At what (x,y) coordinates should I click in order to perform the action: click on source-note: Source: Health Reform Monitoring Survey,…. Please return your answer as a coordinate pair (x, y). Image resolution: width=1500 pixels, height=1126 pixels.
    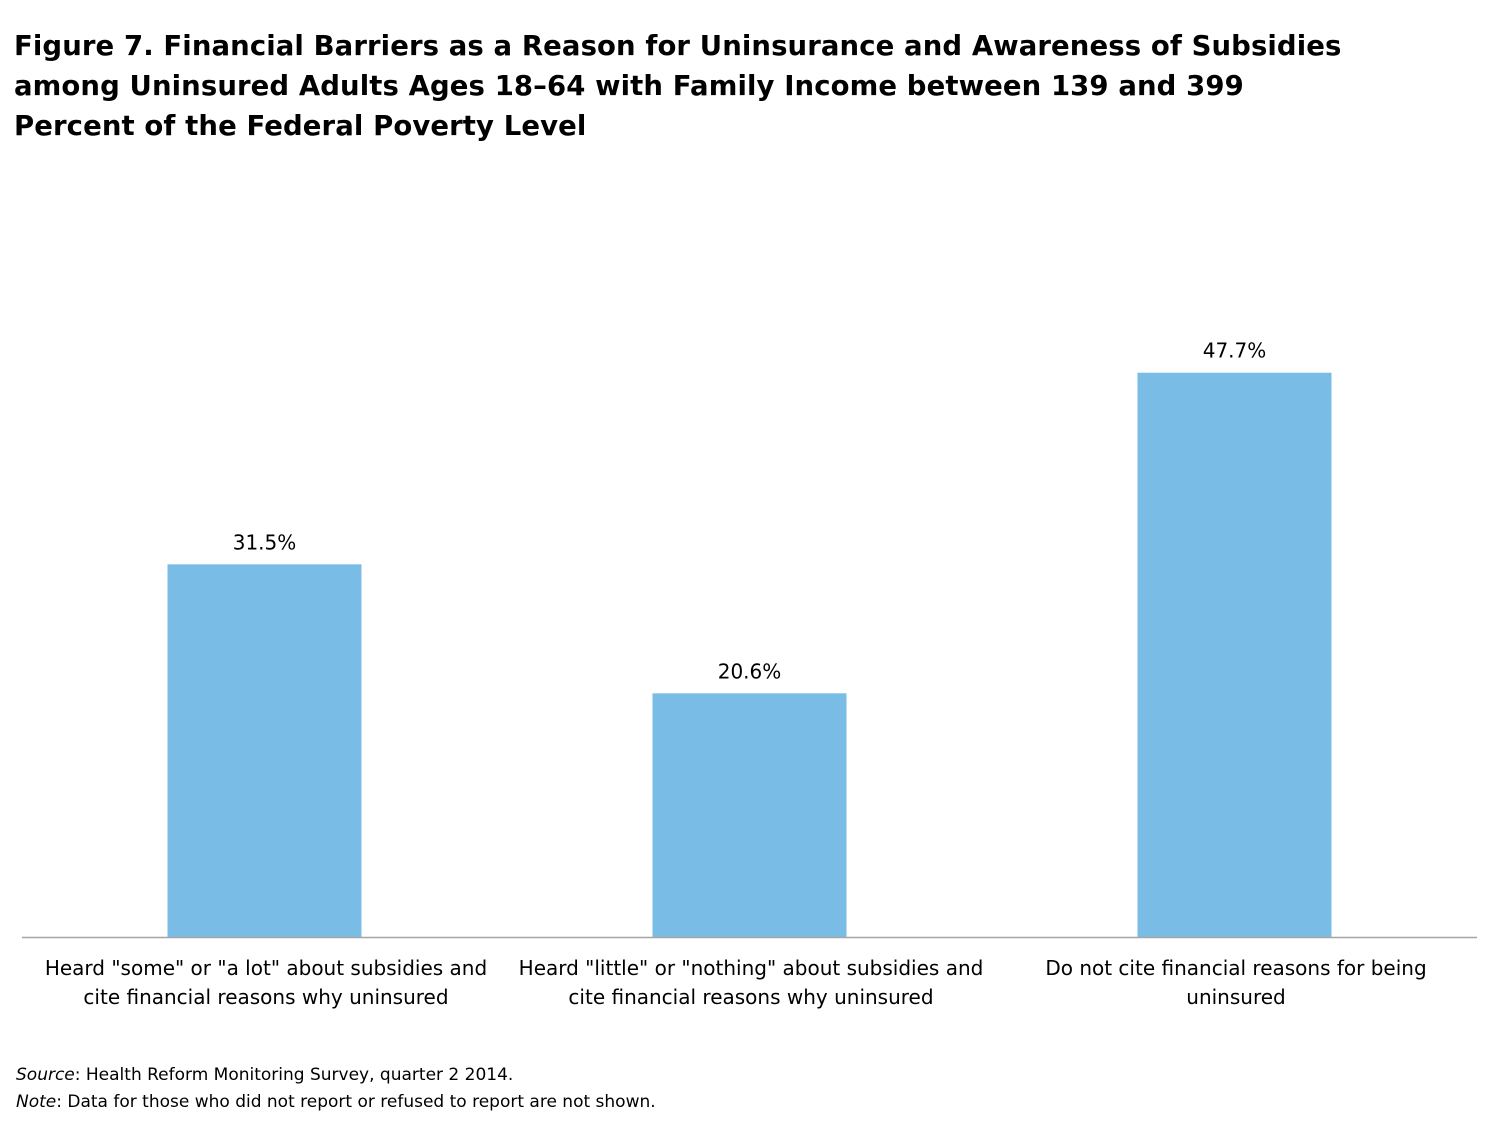
    Looking at the image, I should click on (264, 1075).